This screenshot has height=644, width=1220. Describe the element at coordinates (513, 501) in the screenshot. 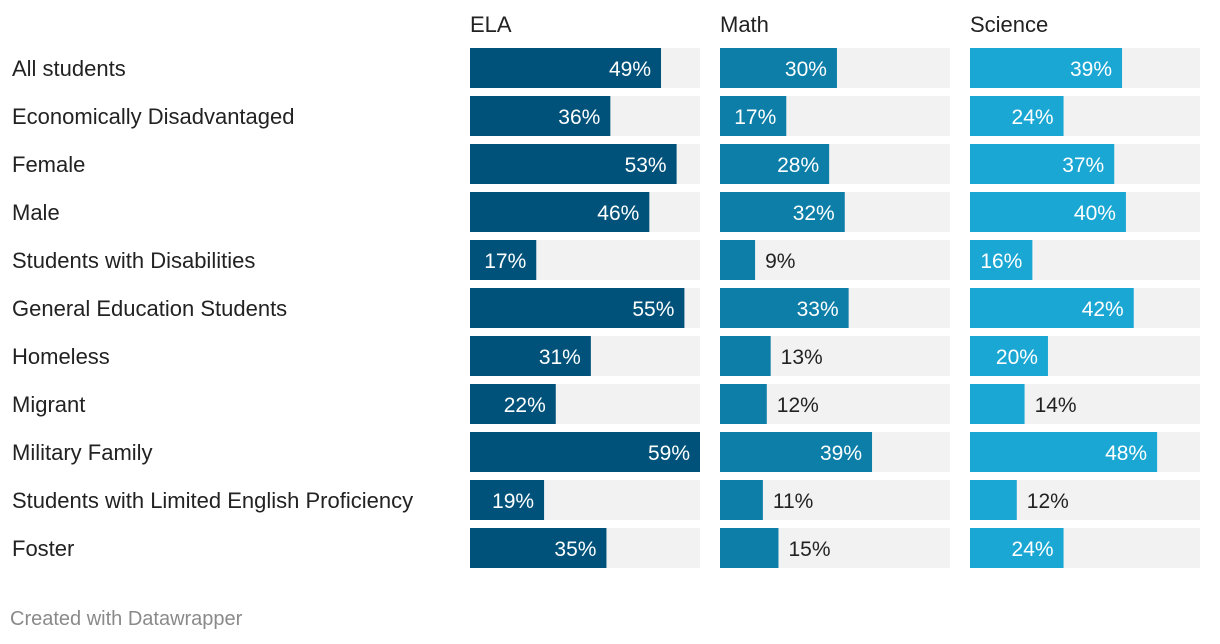

I see `value-label: 19%` at that location.